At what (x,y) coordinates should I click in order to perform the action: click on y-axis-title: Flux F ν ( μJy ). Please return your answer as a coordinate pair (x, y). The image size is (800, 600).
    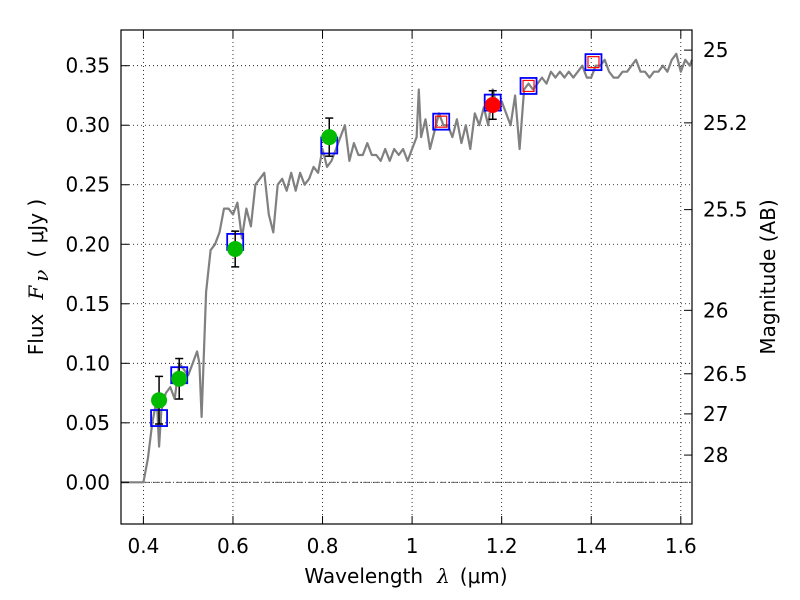
    Looking at the image, I should click on (38, 277).